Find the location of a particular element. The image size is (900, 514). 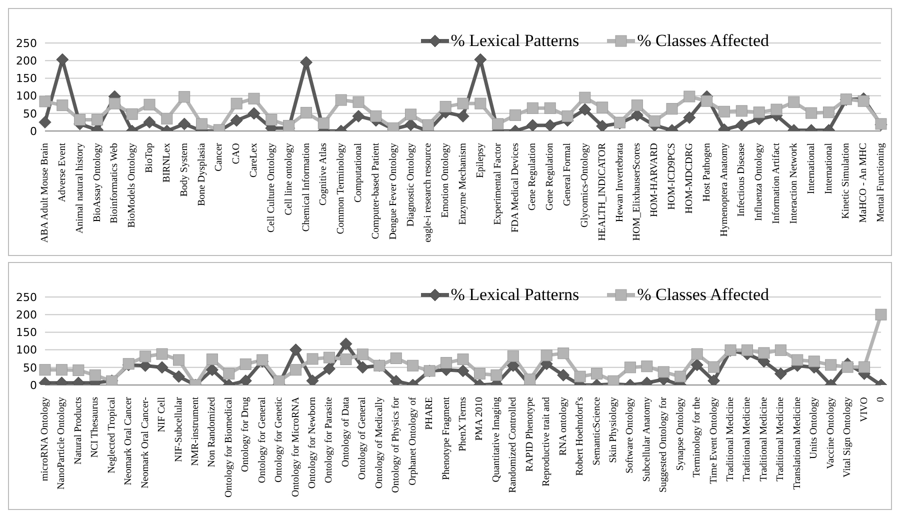

x-tick-label: Natural Products is located at coordinates (78, 430).